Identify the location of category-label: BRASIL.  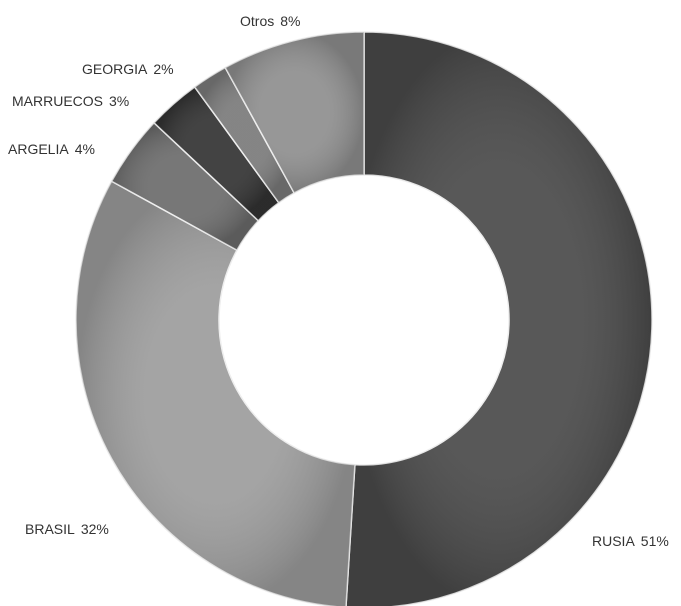
(50, 529).